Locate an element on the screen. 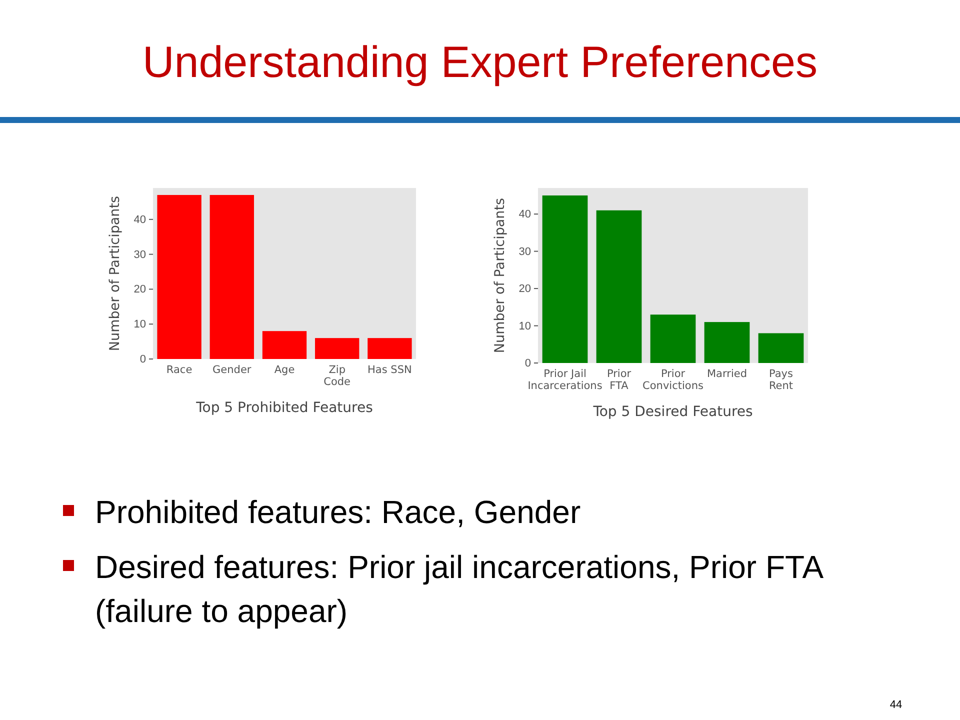  x-tick-label: Has SSN is located at coordinates (390, 370).